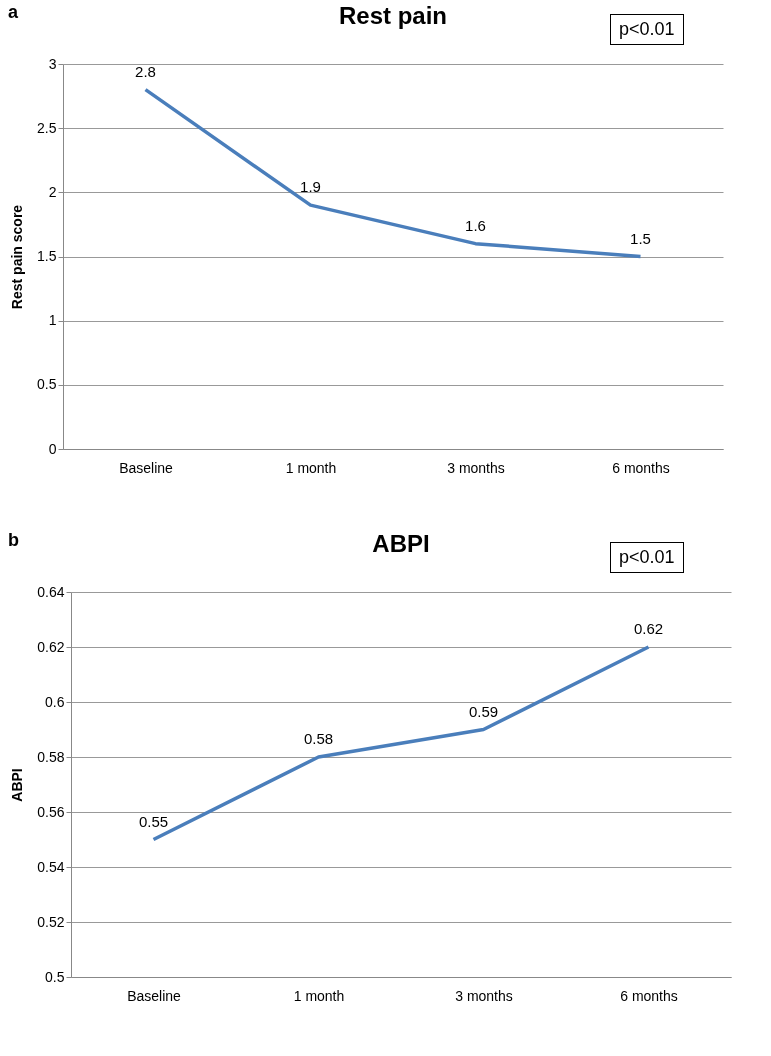 The height and width of the screenshot is (1056, 771). I want to click on y-tick-label: 0.52, so click(51, 921).